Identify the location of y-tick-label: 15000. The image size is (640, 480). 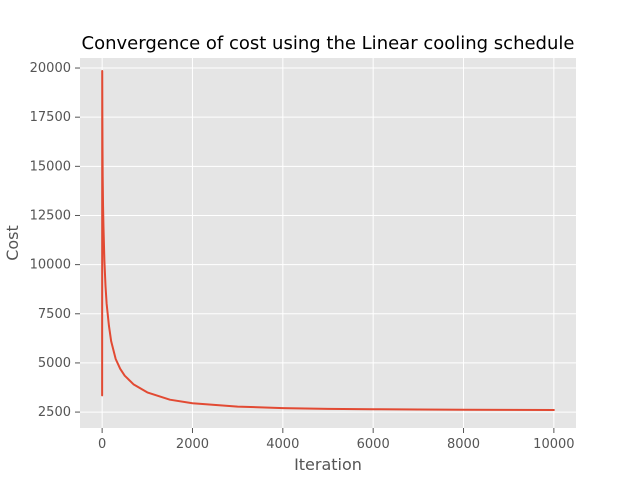
(50, 166).